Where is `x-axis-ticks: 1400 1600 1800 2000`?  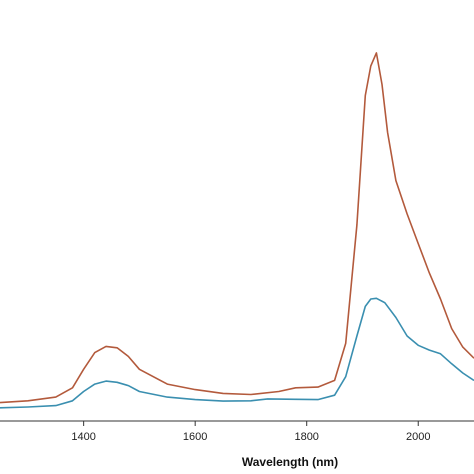 x-axis-ticks: 1400 1600 1800 2000 is located at coordinates (250, 432).